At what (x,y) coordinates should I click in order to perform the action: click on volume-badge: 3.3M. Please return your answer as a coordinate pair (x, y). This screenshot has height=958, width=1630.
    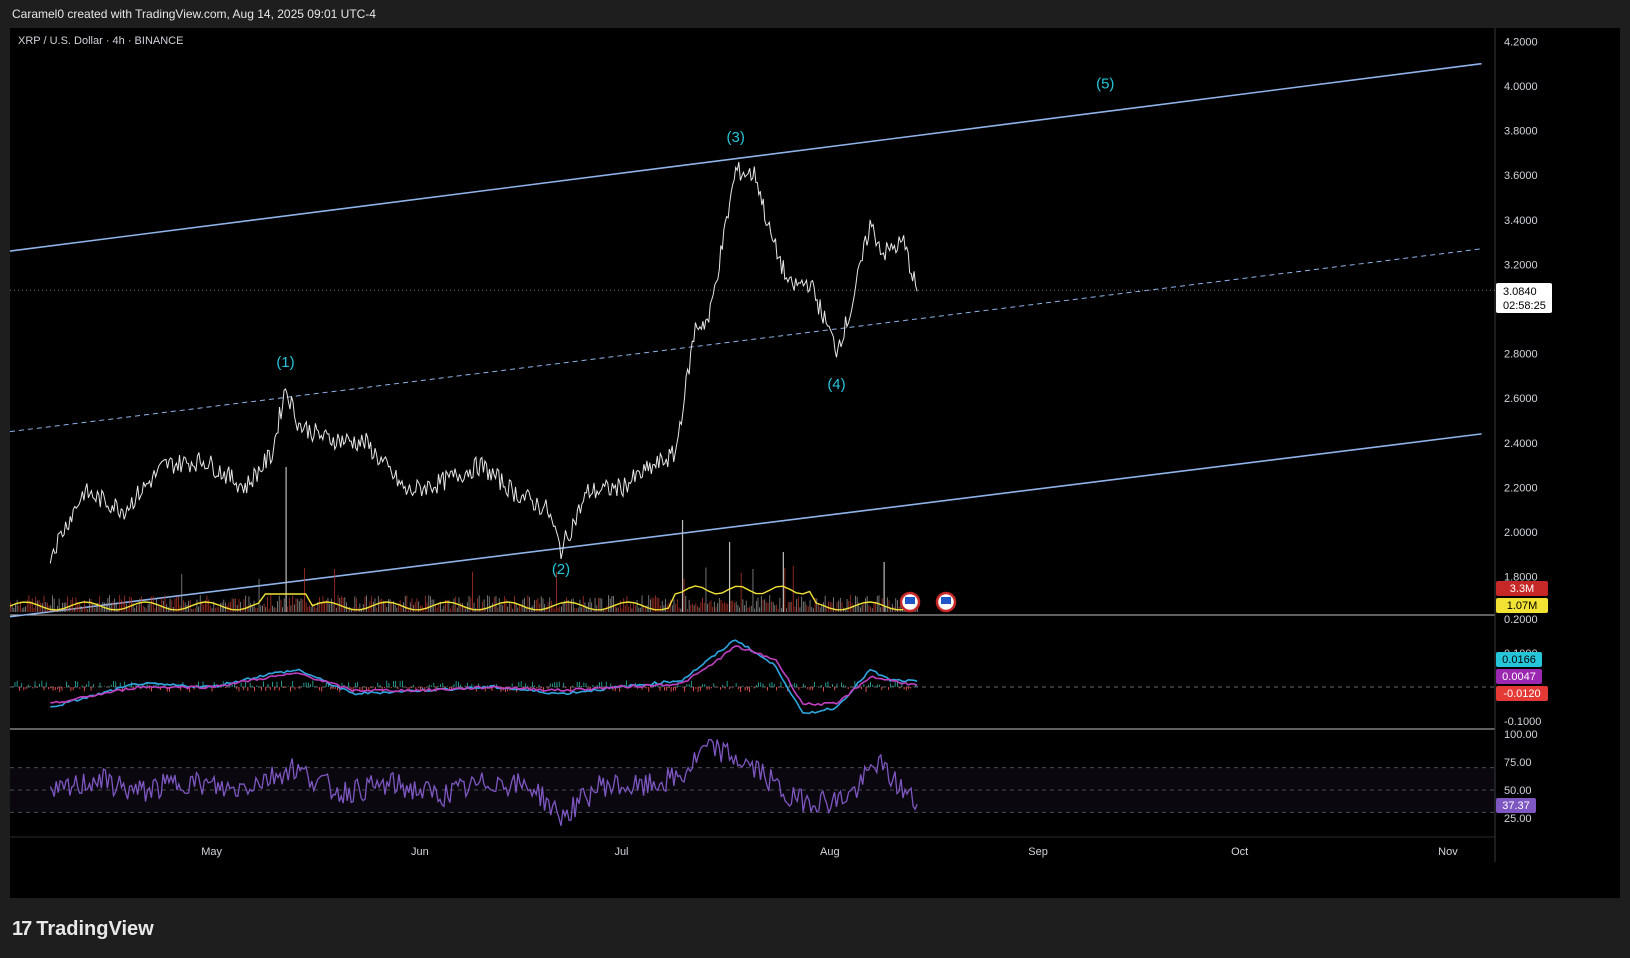
    Looking at the image, I should click on (1522, 589).